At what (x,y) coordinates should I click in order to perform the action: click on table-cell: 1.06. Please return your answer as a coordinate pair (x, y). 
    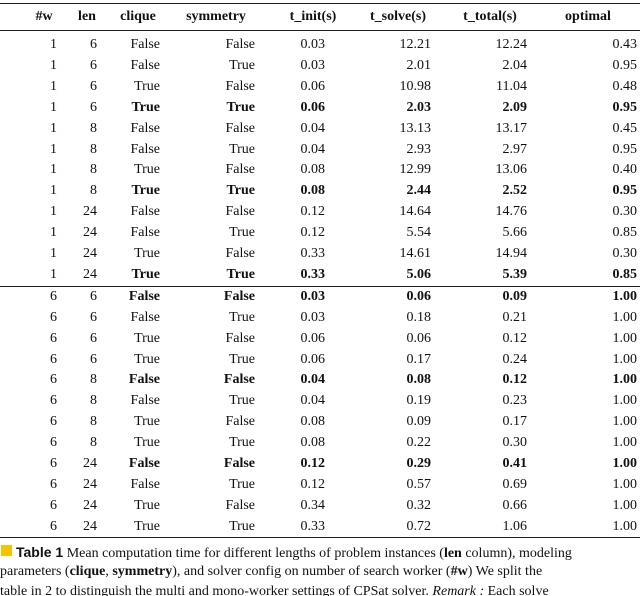
    Looking at the image, I should click on (515, 526).